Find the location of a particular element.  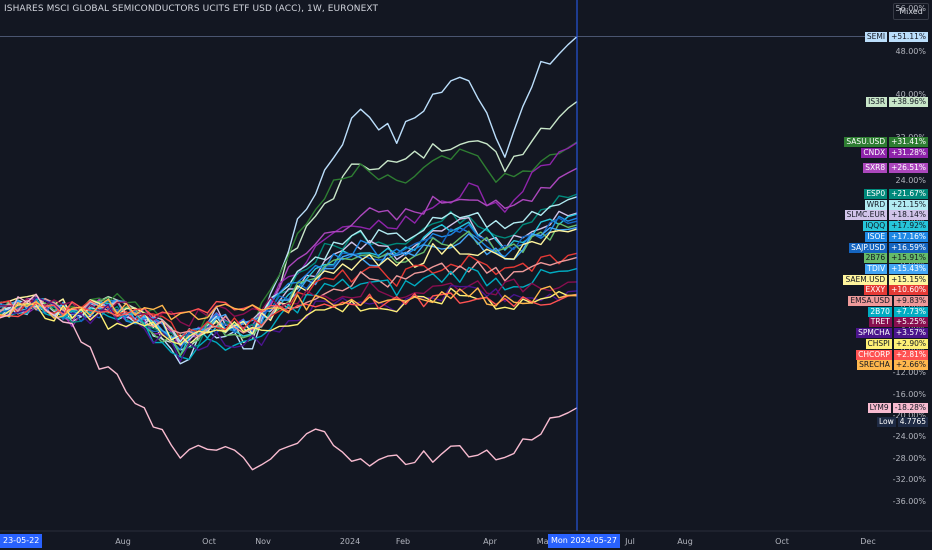

series-name-tag: SXR8 is located at coordinates (875, 168).